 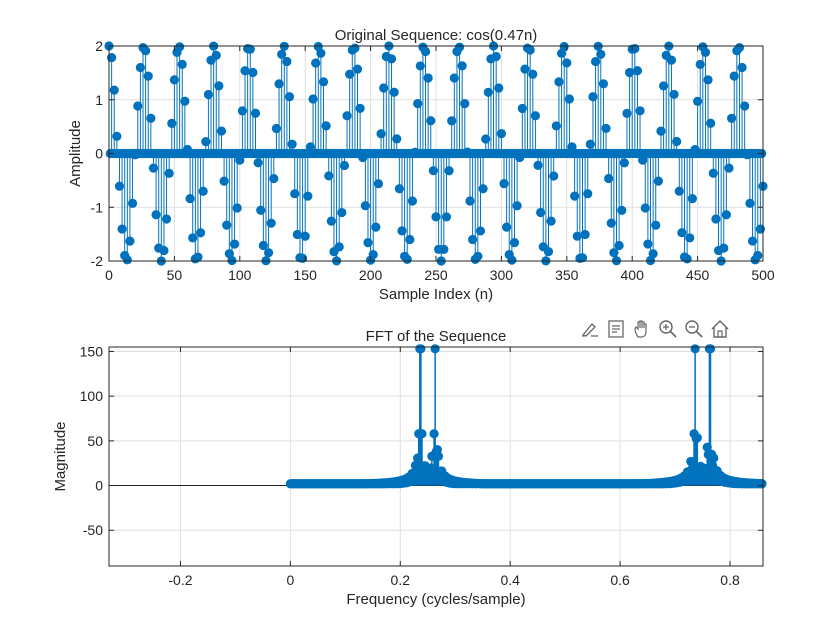 I want to click on brush-button, so click(x=590, y=329).